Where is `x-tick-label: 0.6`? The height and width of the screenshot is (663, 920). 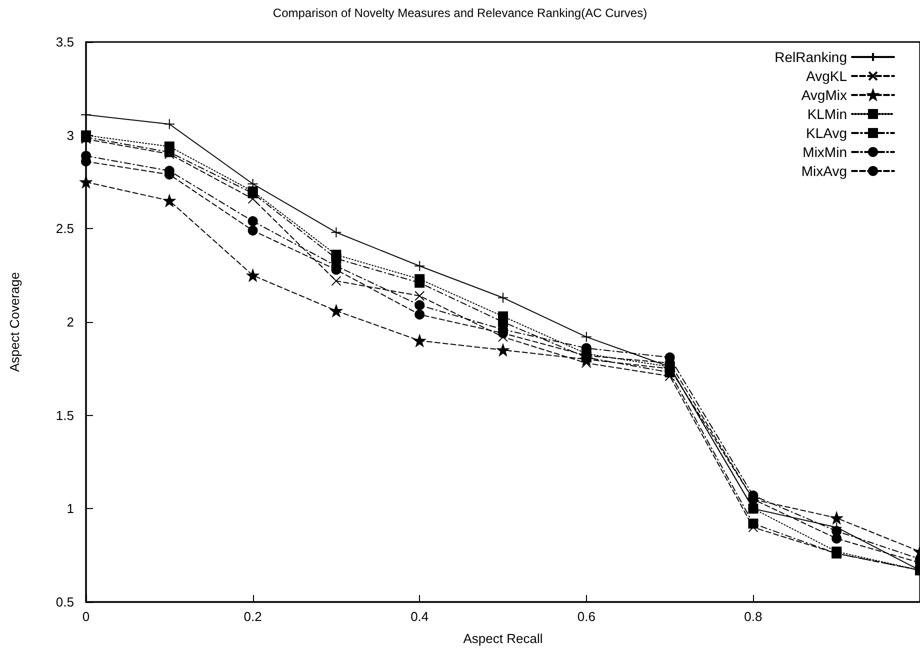
x-tick-label: 0.6 is located at coordinates (586, 616).